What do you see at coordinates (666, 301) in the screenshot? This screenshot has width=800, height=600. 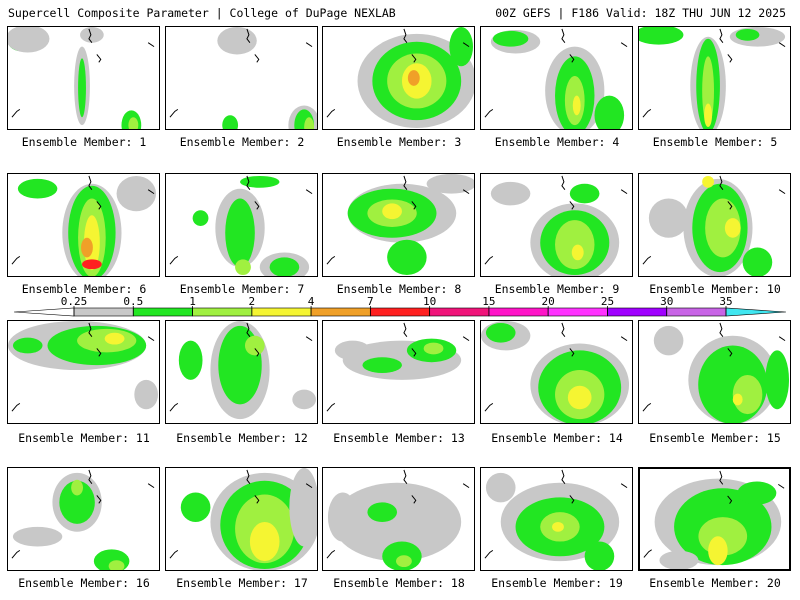 I see `colorbar-tick-label: 30` at bounding box center [666, 301].